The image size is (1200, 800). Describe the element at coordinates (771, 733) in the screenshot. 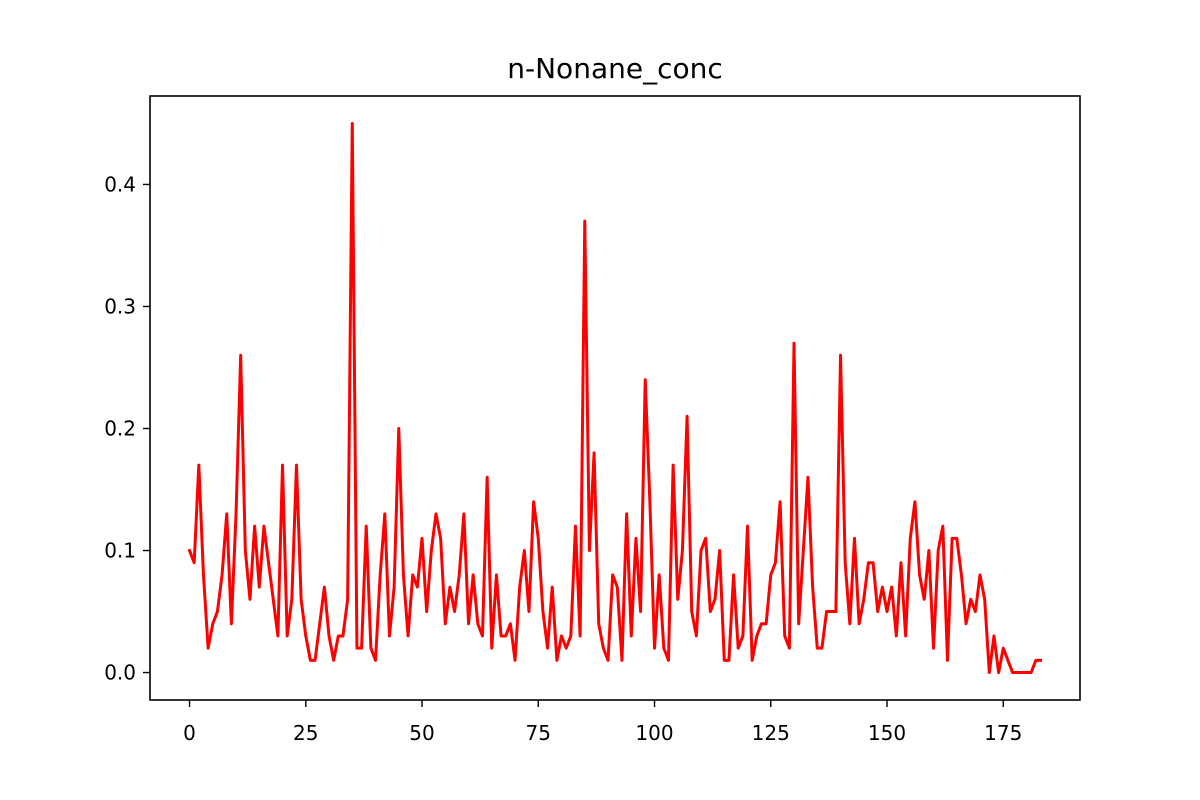

I see `x-tick-label: 125` at that location.